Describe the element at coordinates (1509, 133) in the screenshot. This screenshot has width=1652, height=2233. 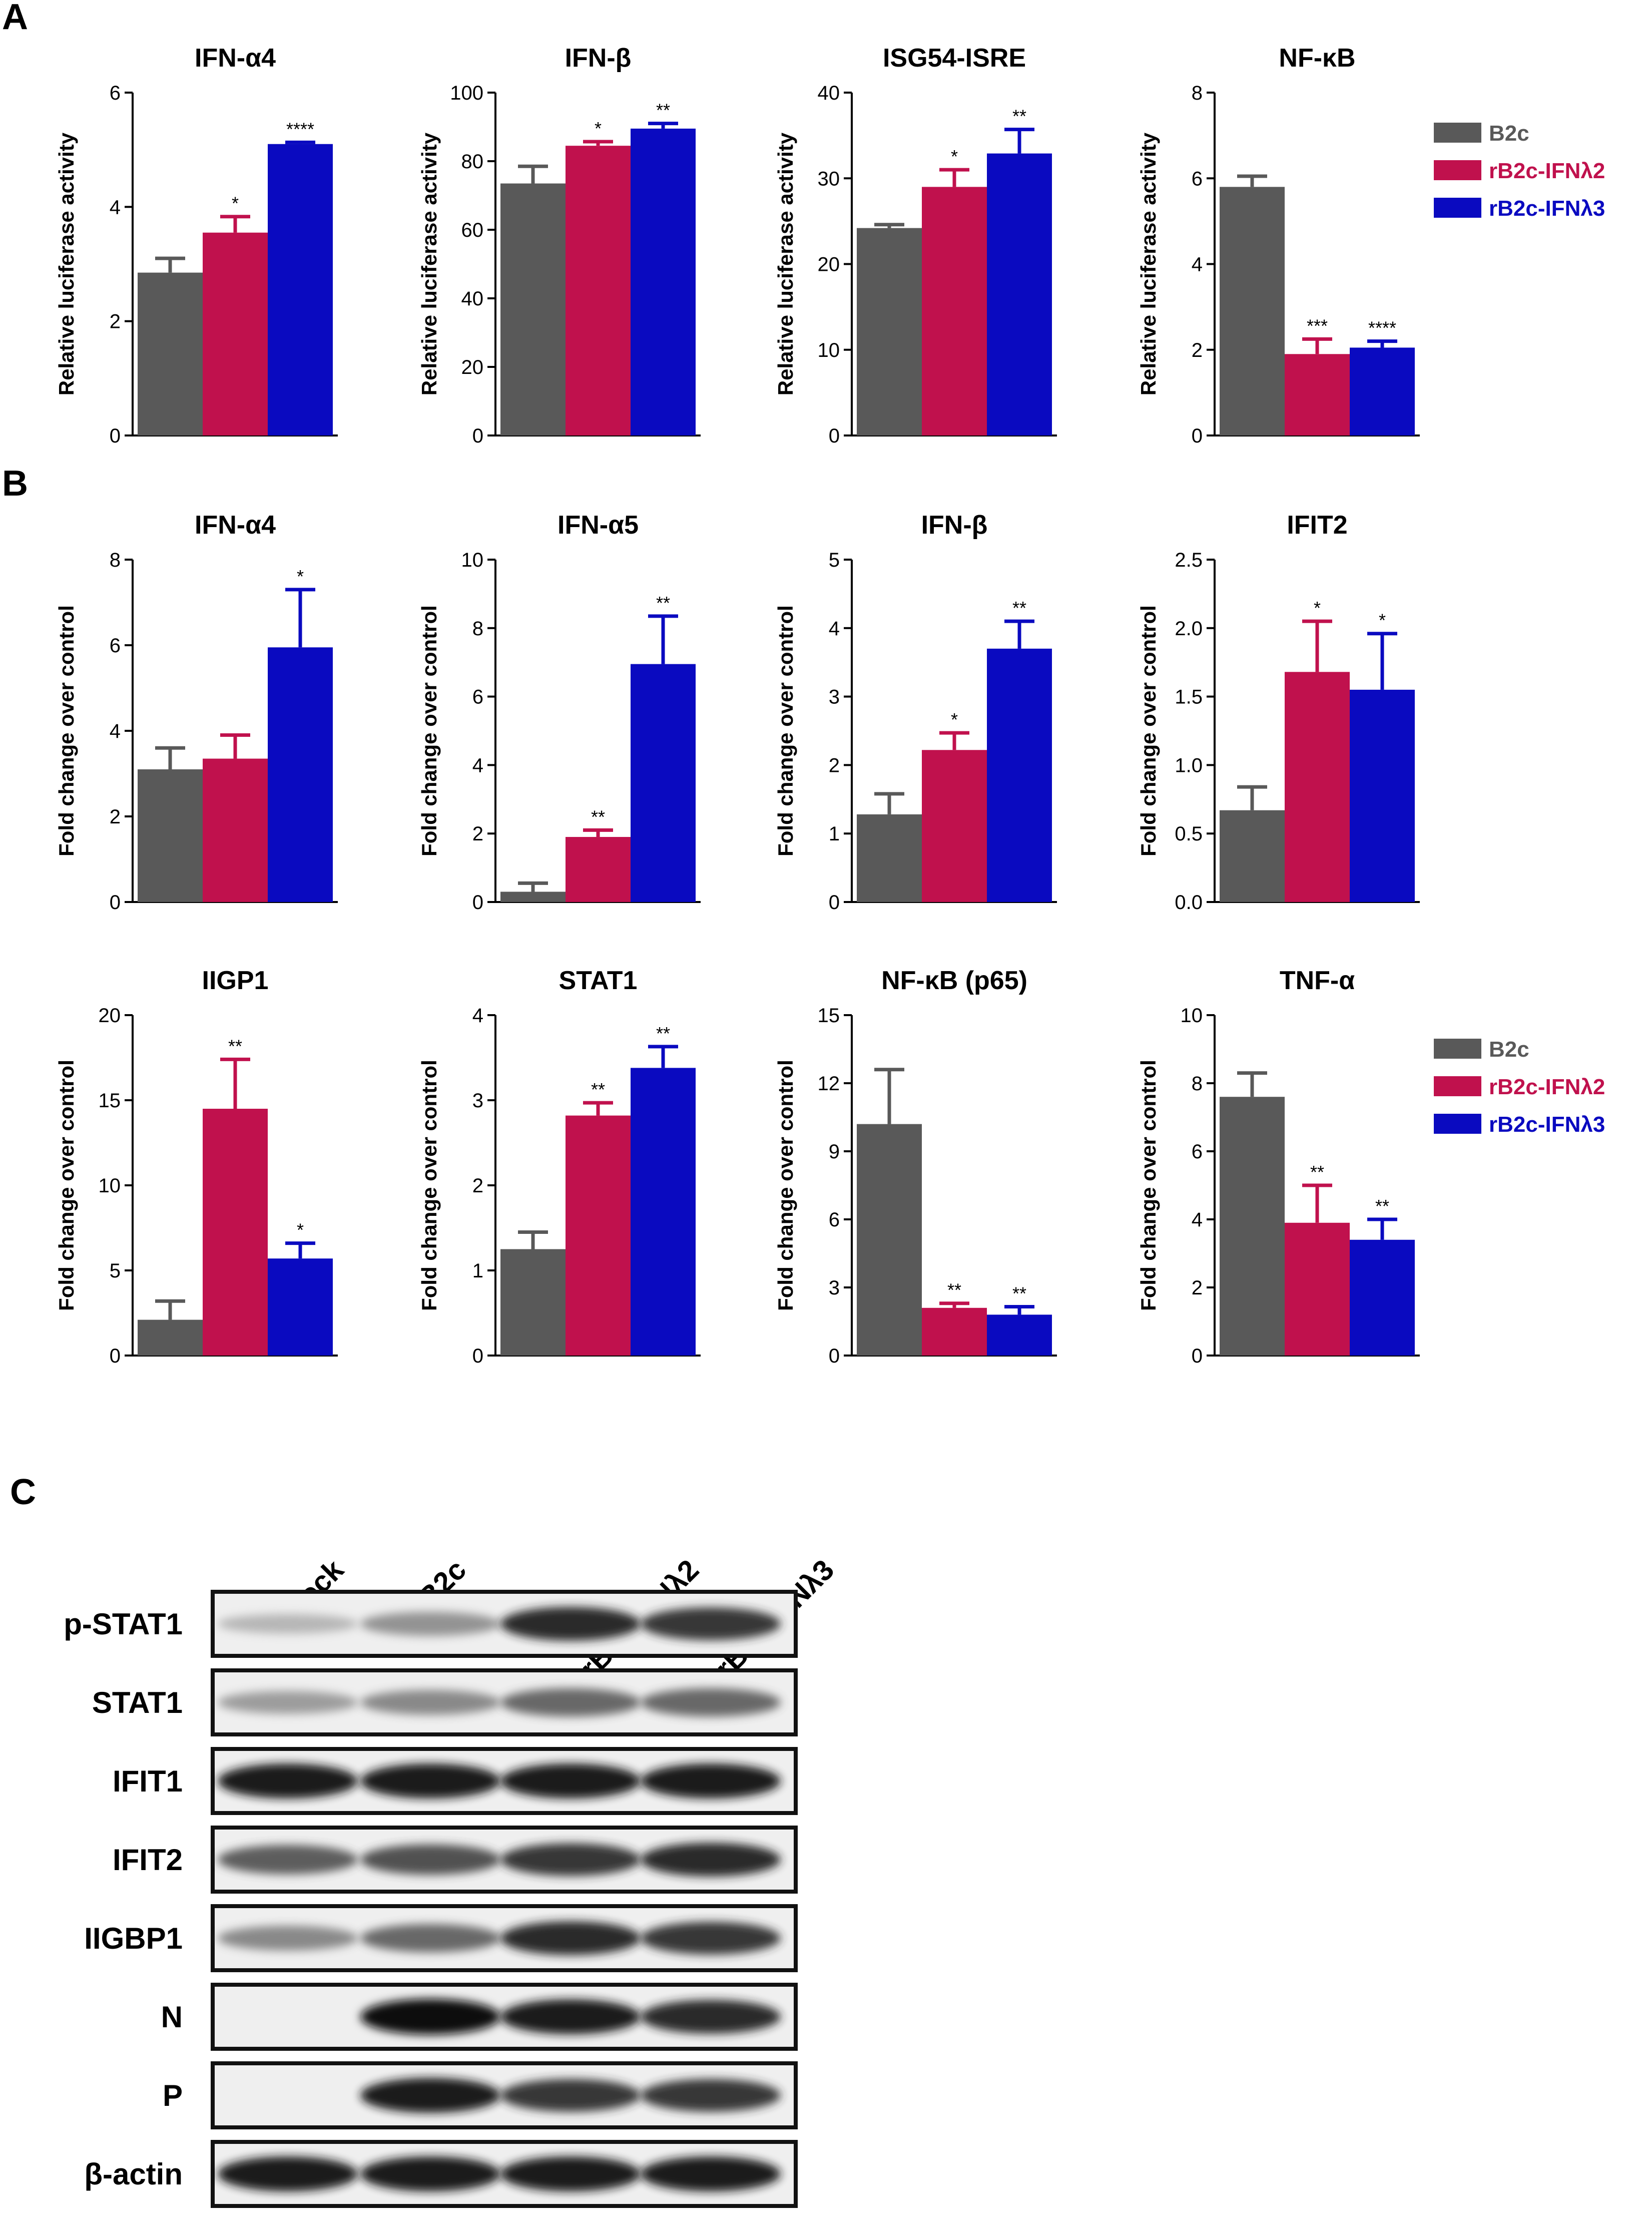
I see `legend-label-b2c: B2c` at that location.